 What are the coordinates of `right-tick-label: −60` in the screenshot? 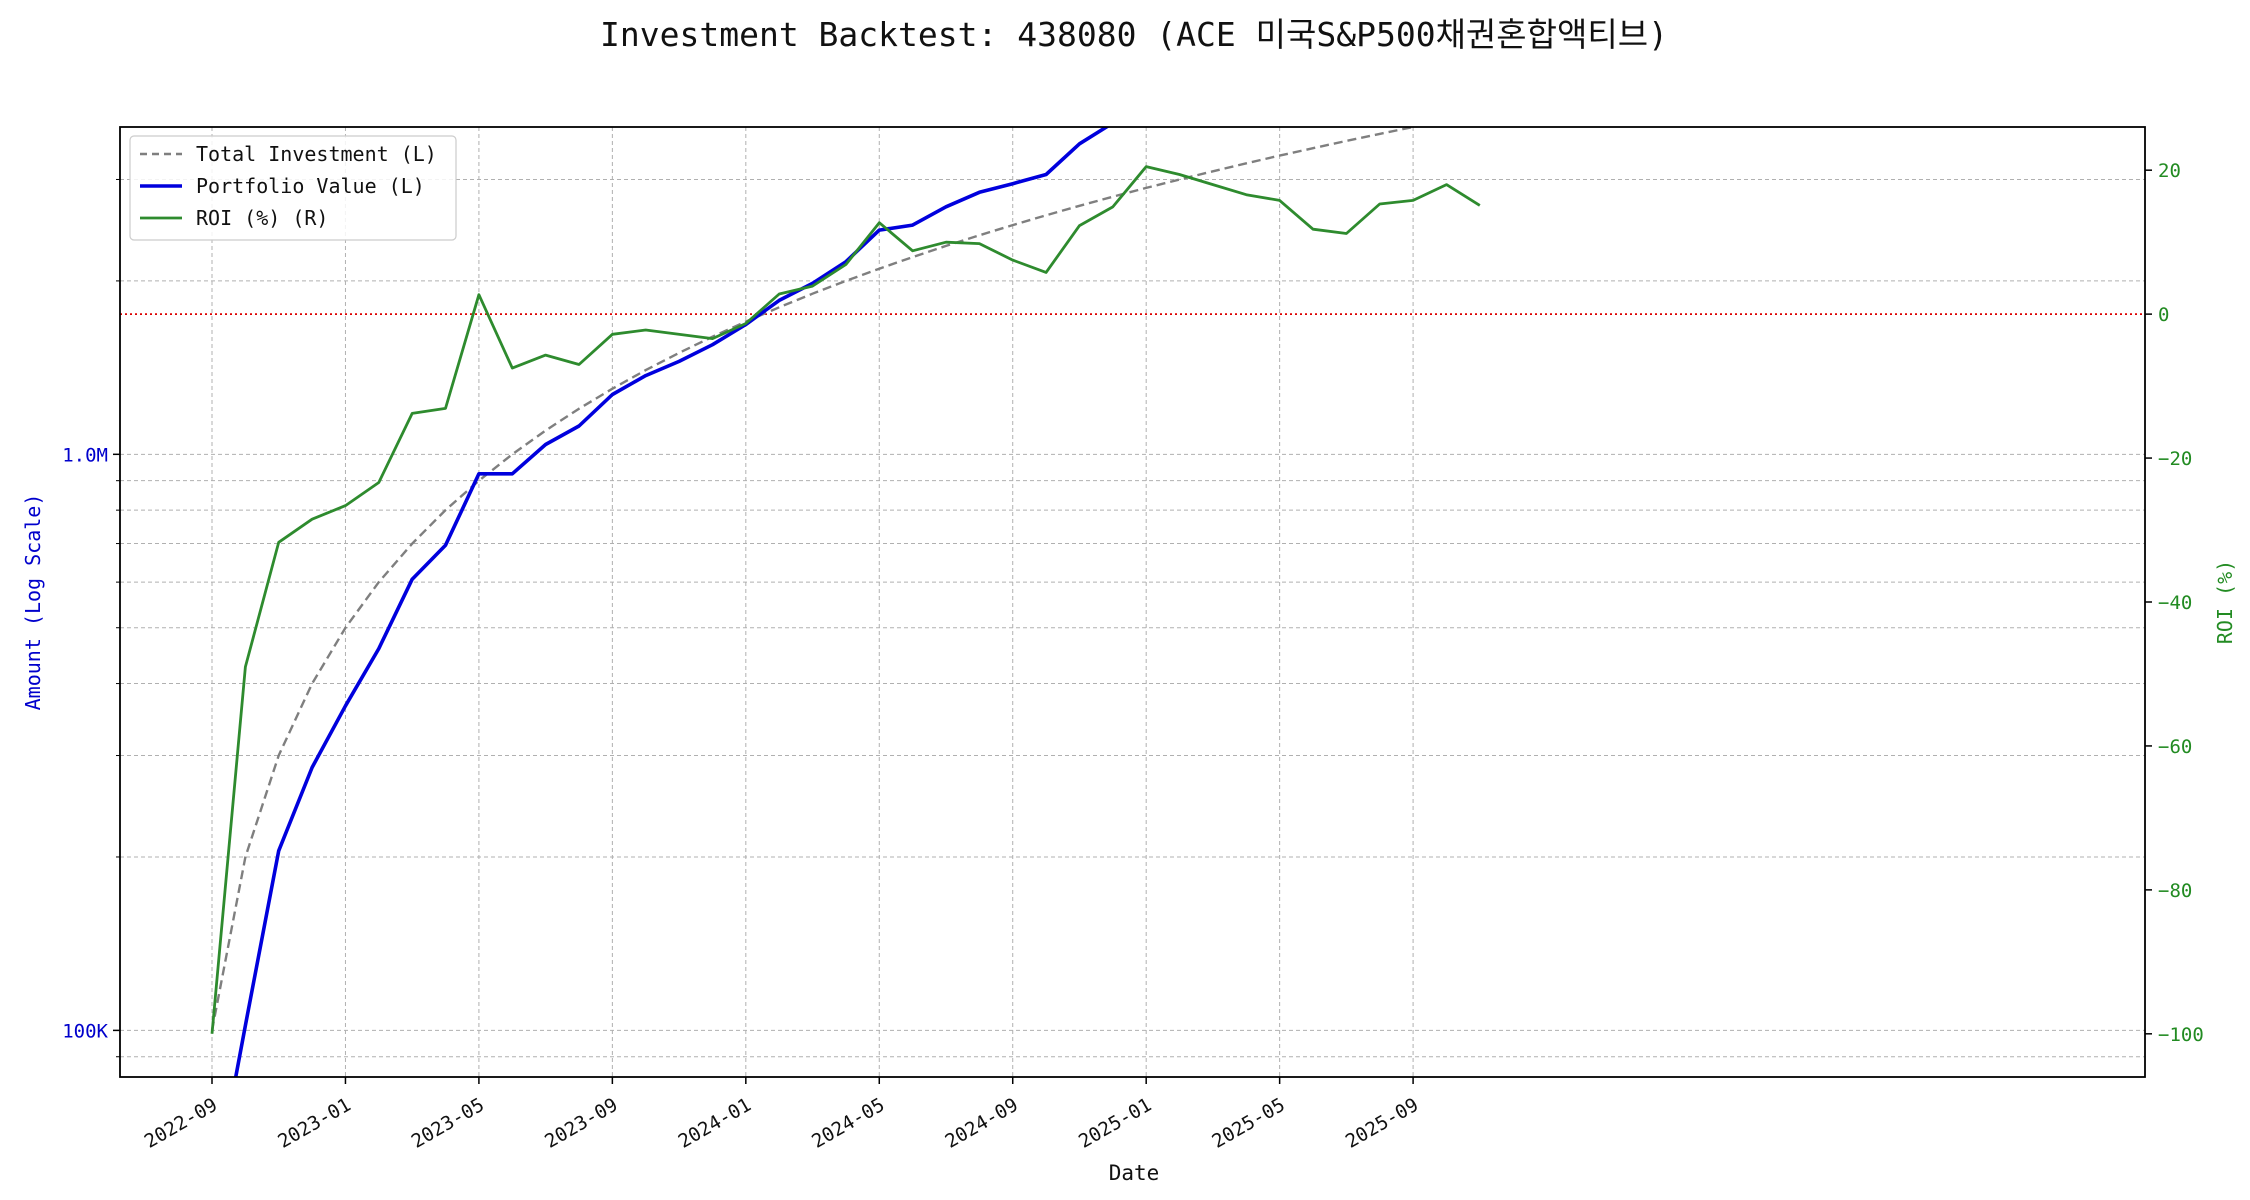 It's located at (2175, 747).